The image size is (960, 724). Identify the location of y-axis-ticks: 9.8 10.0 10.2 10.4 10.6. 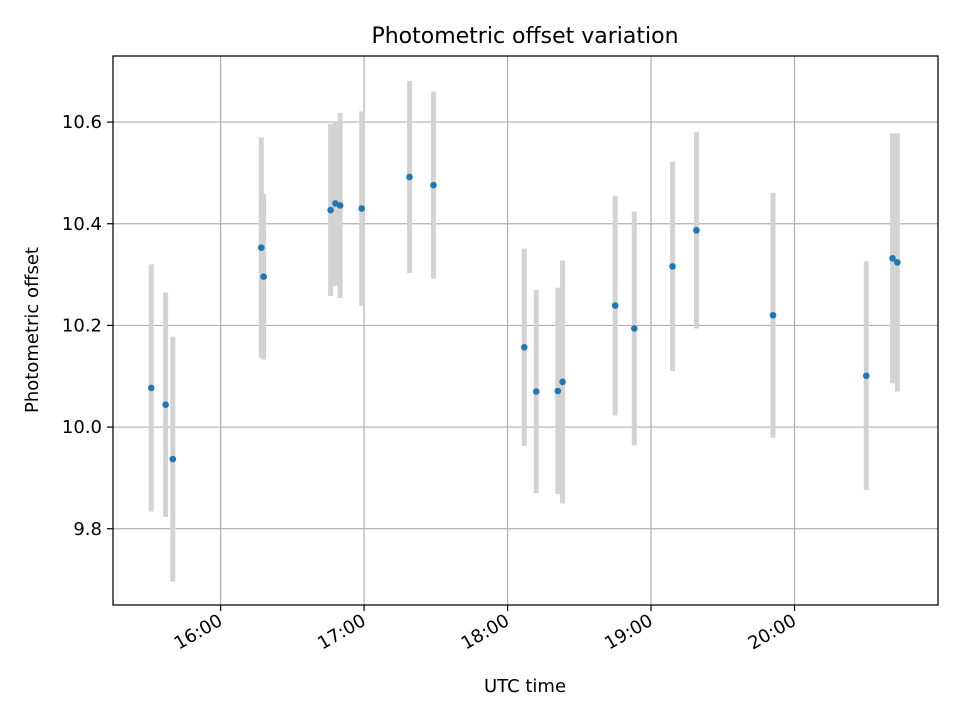
(87, 326).